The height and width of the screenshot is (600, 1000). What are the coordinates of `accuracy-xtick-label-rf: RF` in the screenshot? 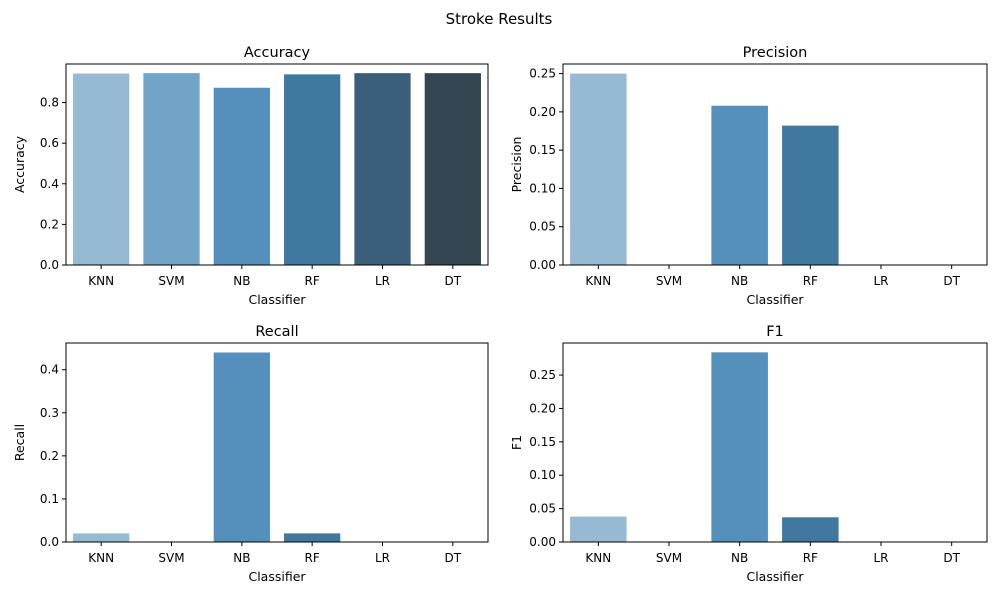 It's located at (312, 281).